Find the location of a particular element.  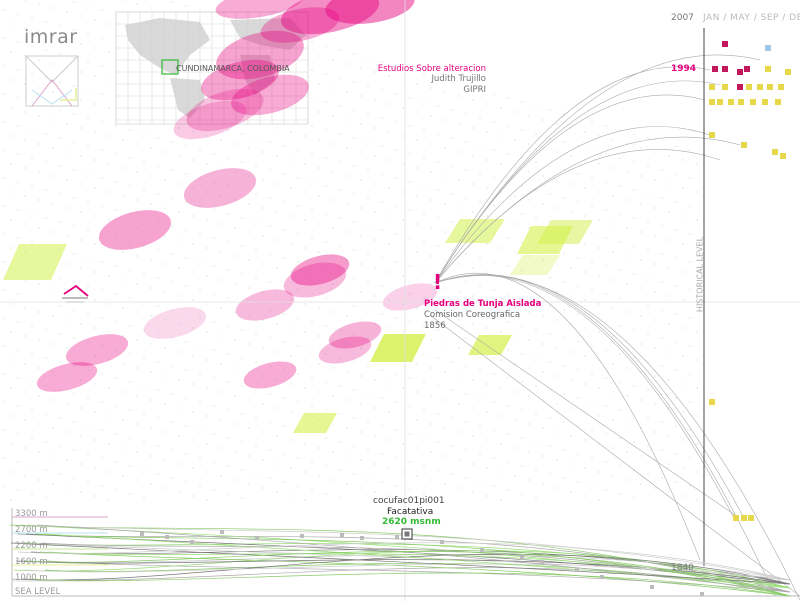

app-logo-text: imrar is located at coordinates (51, 37).